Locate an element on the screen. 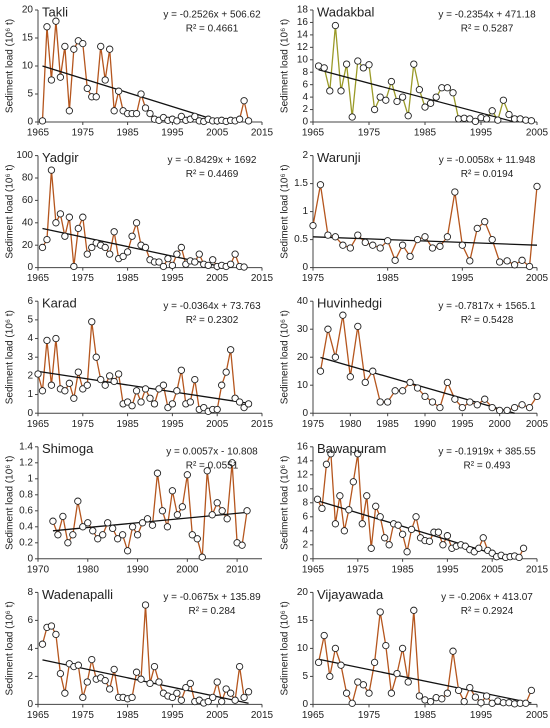 The height and width of the screenshot is (728, 550). y-tick-label: 0 is located at coordinates (30, 122).